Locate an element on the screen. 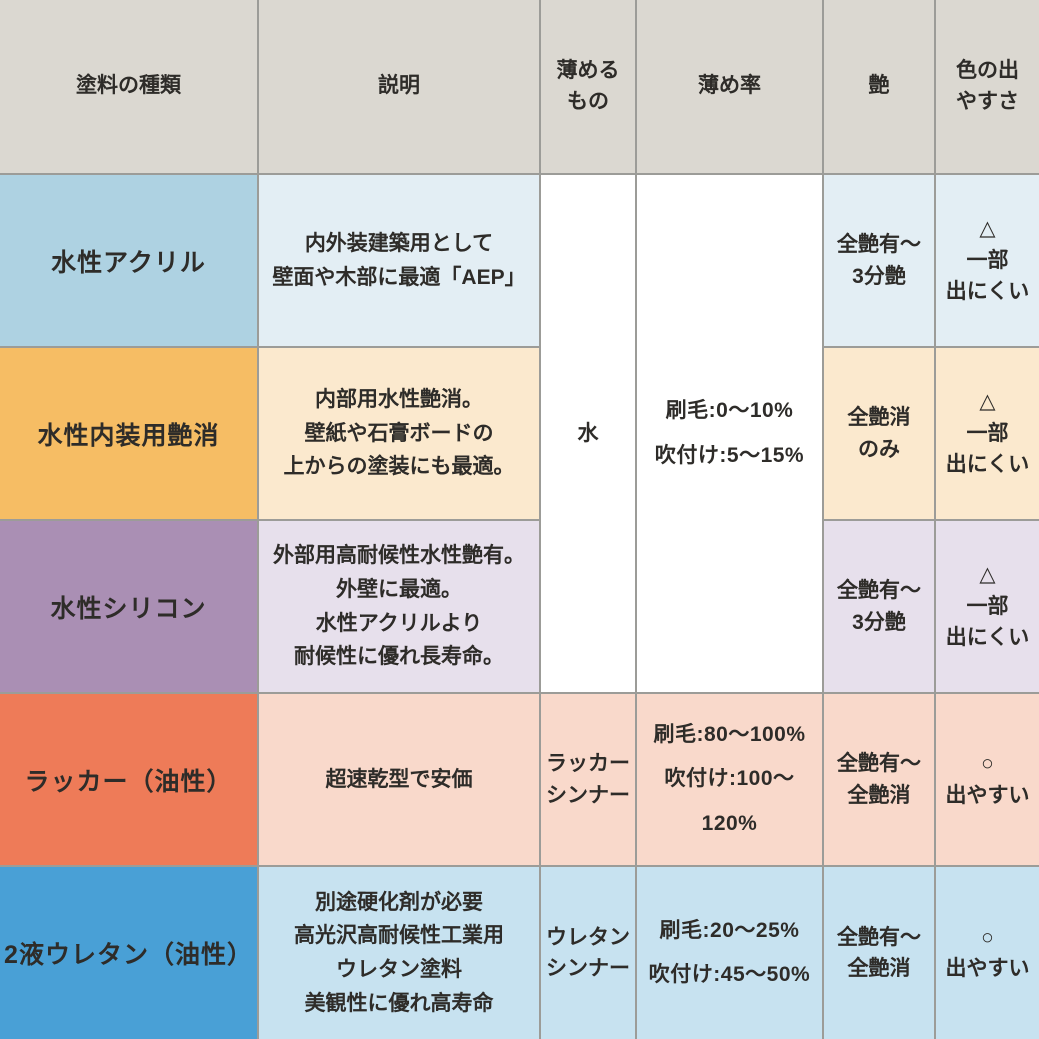 This screenshot has height=1039, width=1039. thinner-cell-merged: 水 is located at coordinates (588, 433).